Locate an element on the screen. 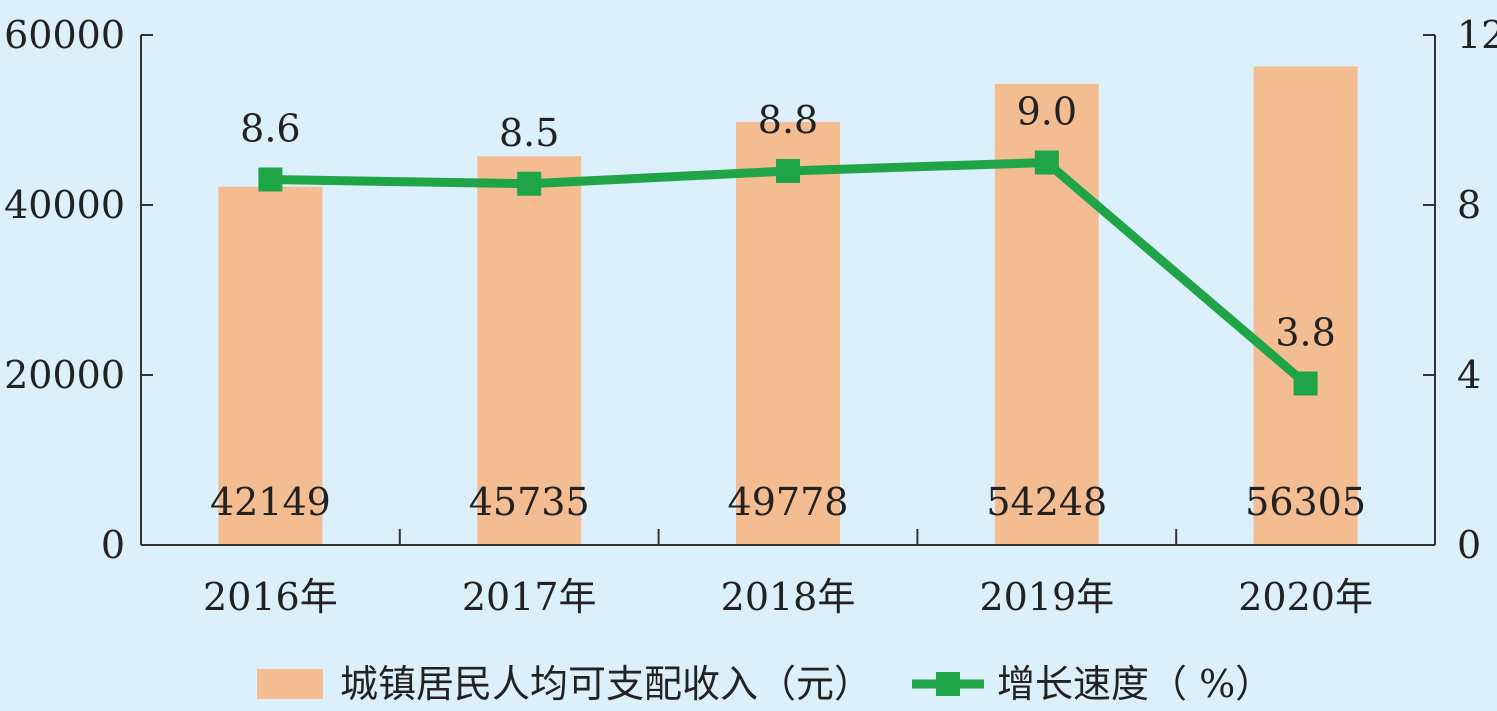 The width and height of the screenshot is (1497, 711). right-tick-label: 12 is located at coordinates (1477, 35).